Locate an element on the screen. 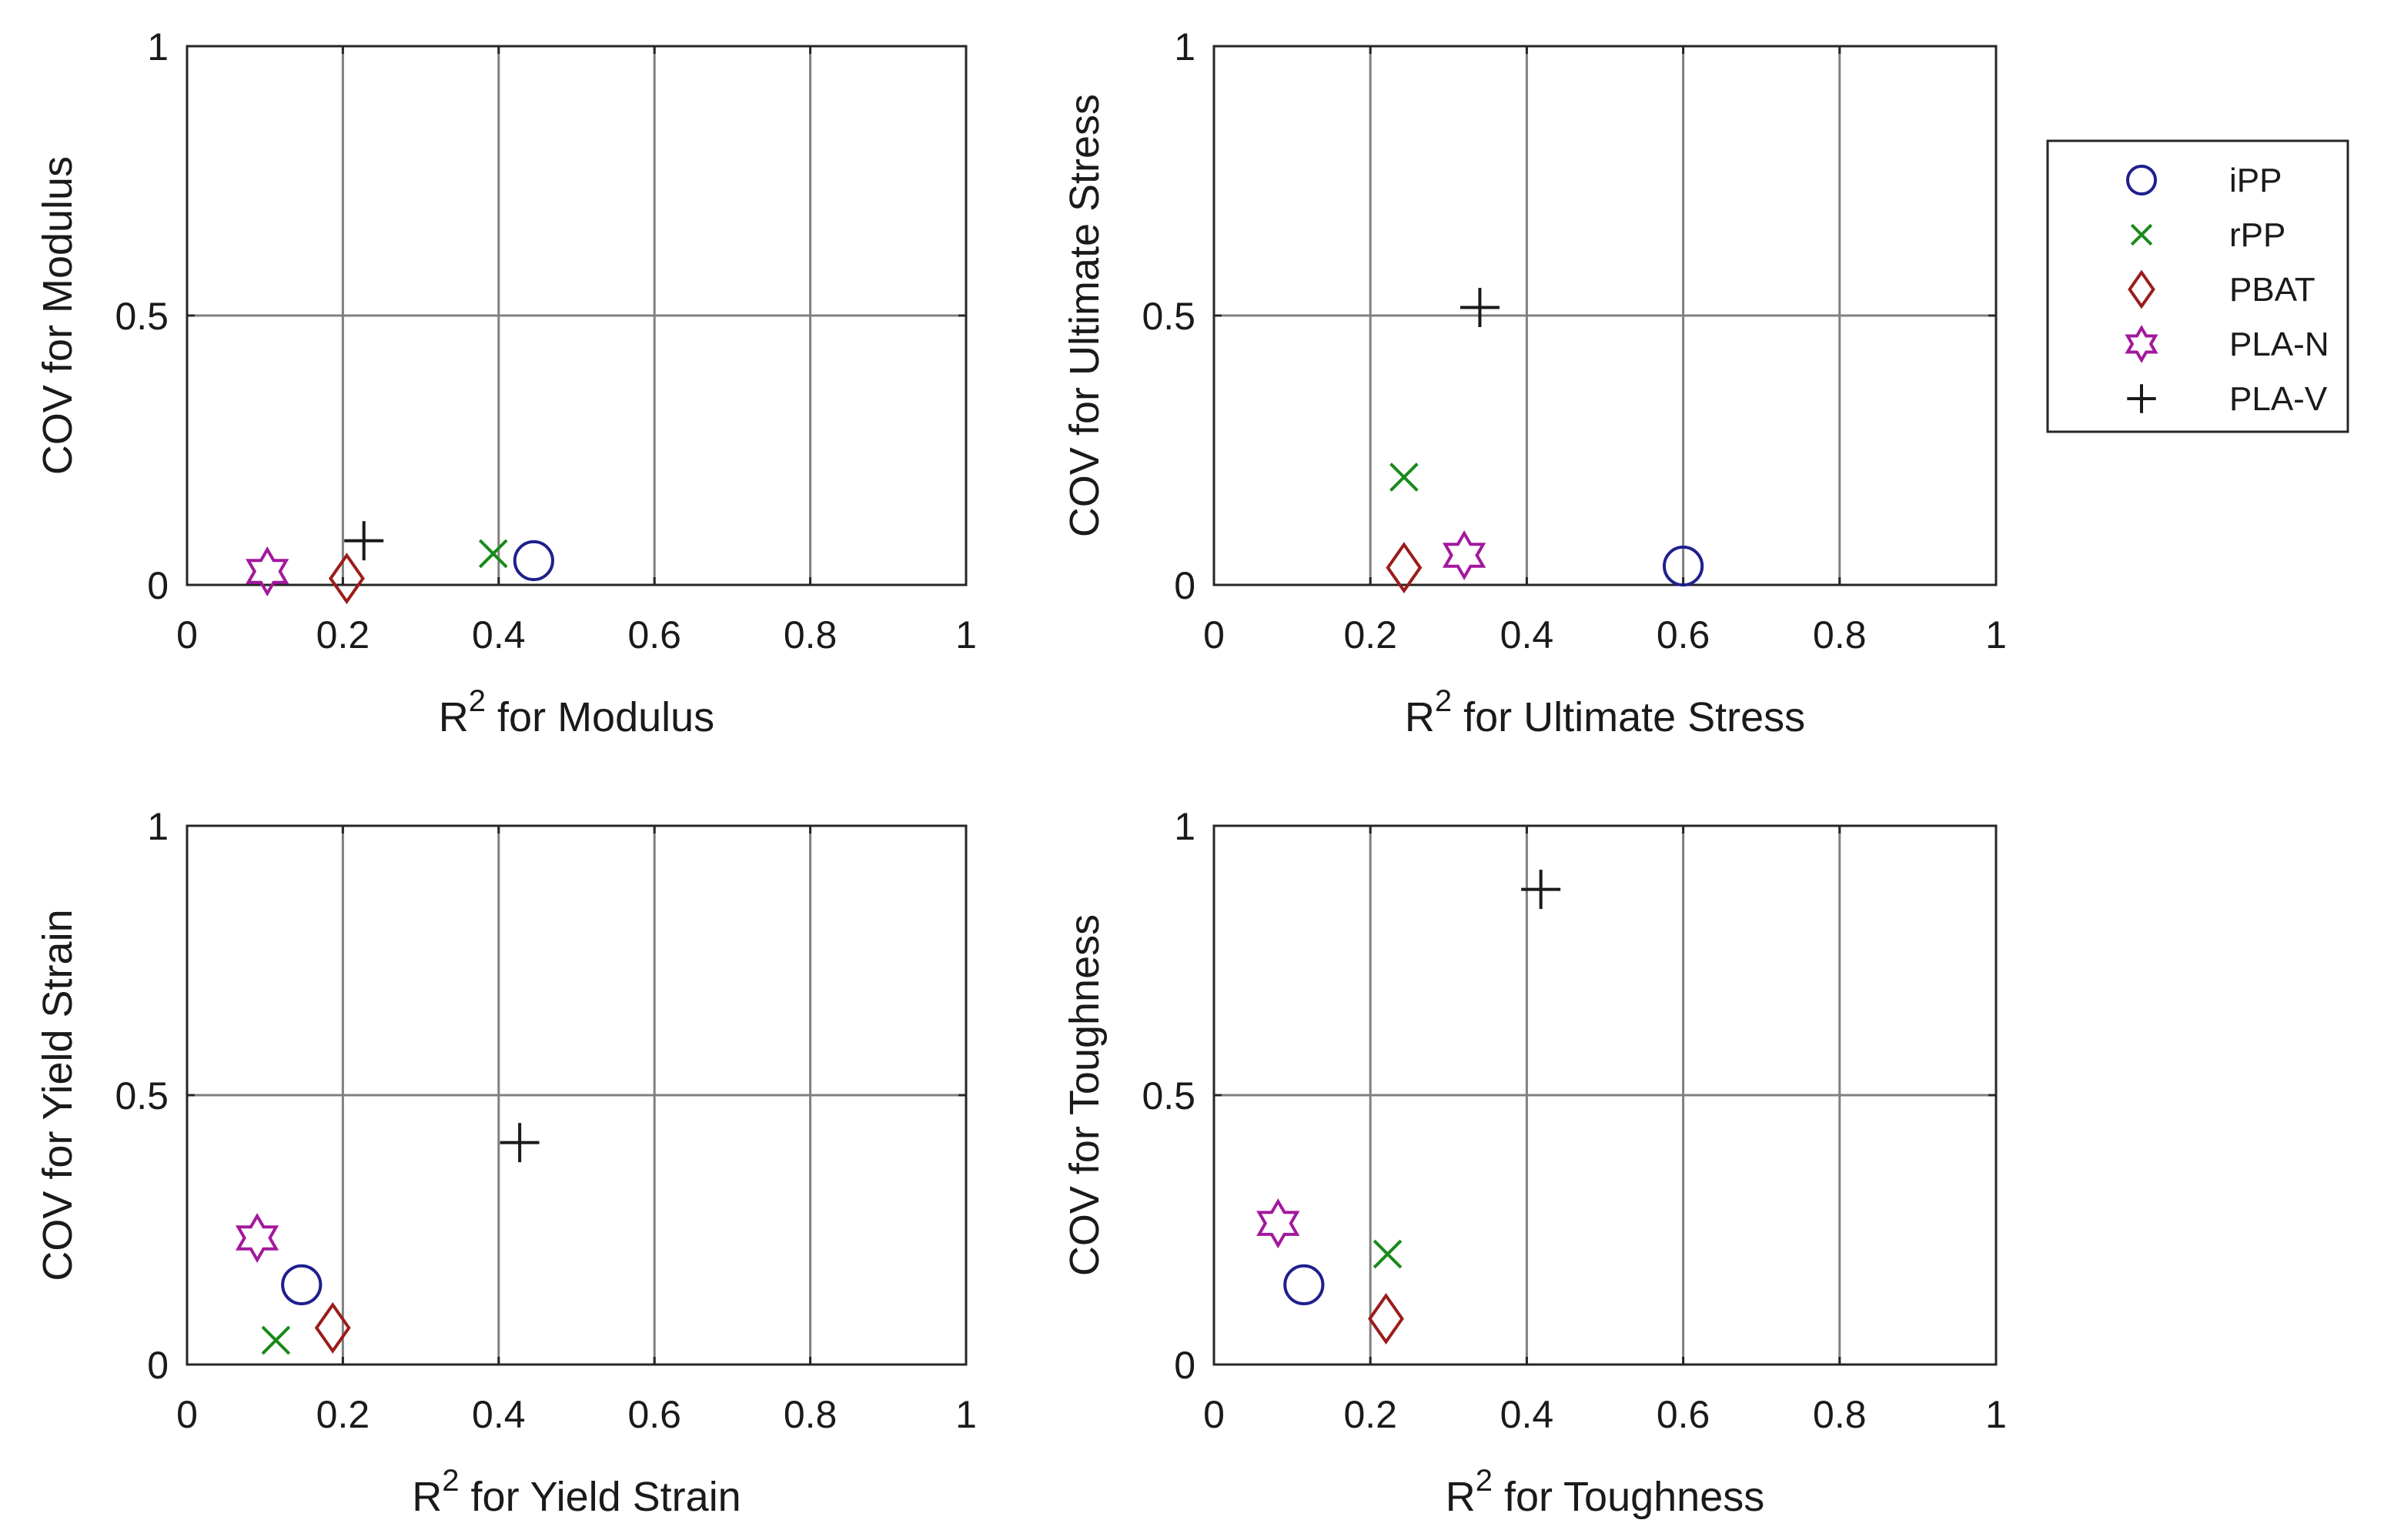 This screenshot has height=1540, width=2384. legend-item-pla-v: PLA-V is located at coordinates (2227, 399).